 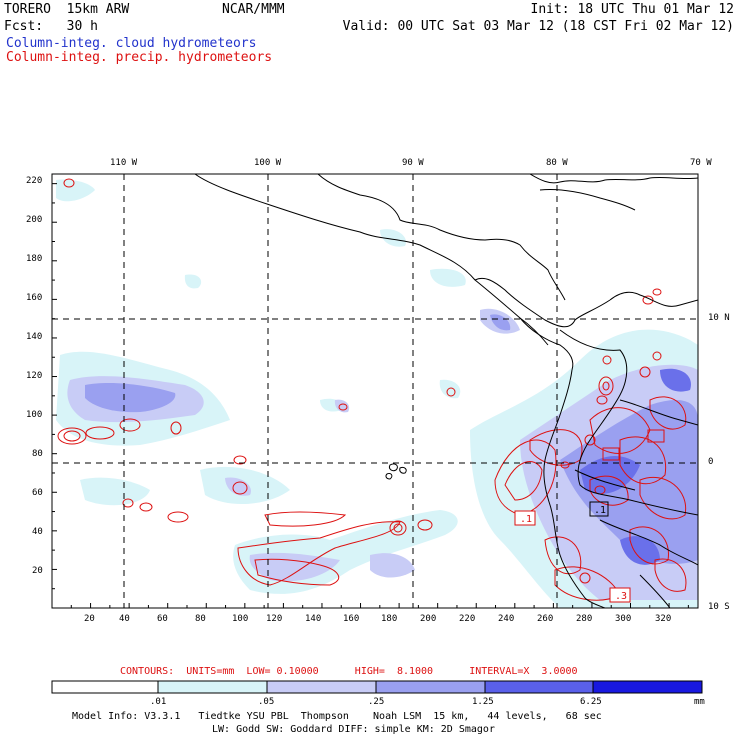 I want to click on colorbar-level: .25, so click(x=376, y=702).